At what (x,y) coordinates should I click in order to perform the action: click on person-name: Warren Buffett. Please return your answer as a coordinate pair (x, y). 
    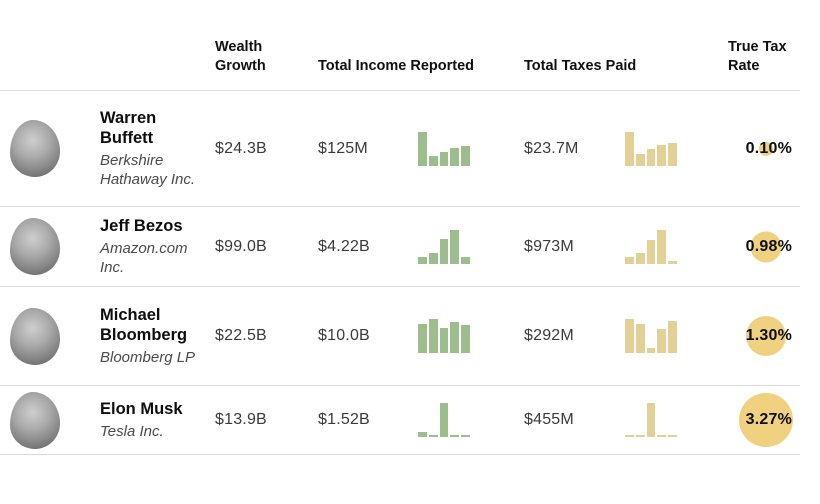
    Looking at the image, I should click on (128, 128).